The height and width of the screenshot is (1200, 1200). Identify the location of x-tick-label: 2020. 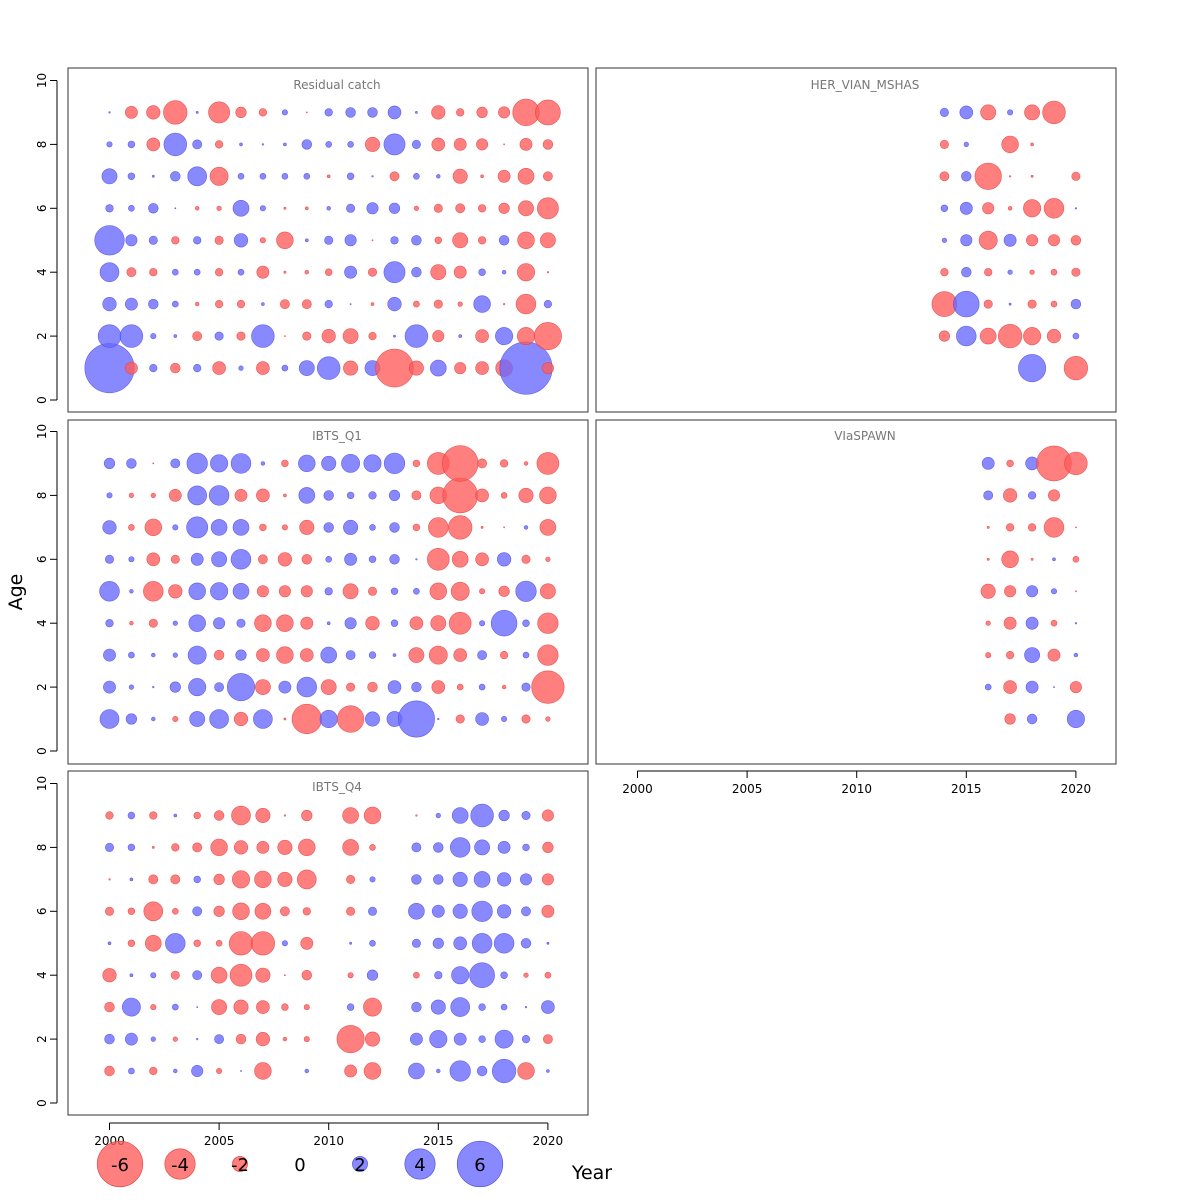
(548, 1141).